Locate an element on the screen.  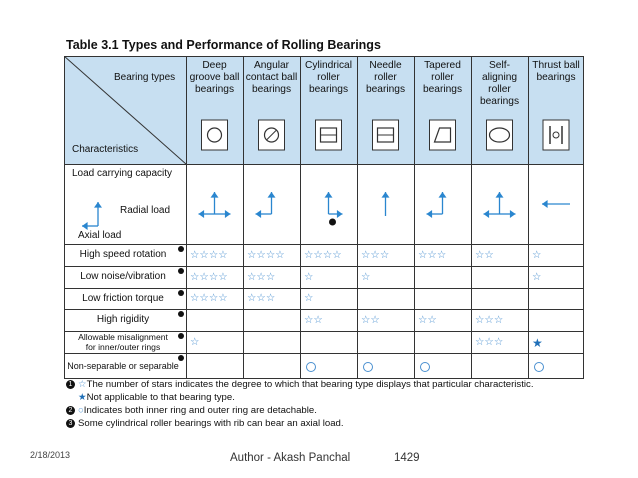
bearing-icons is located at coordinates (385, 135).